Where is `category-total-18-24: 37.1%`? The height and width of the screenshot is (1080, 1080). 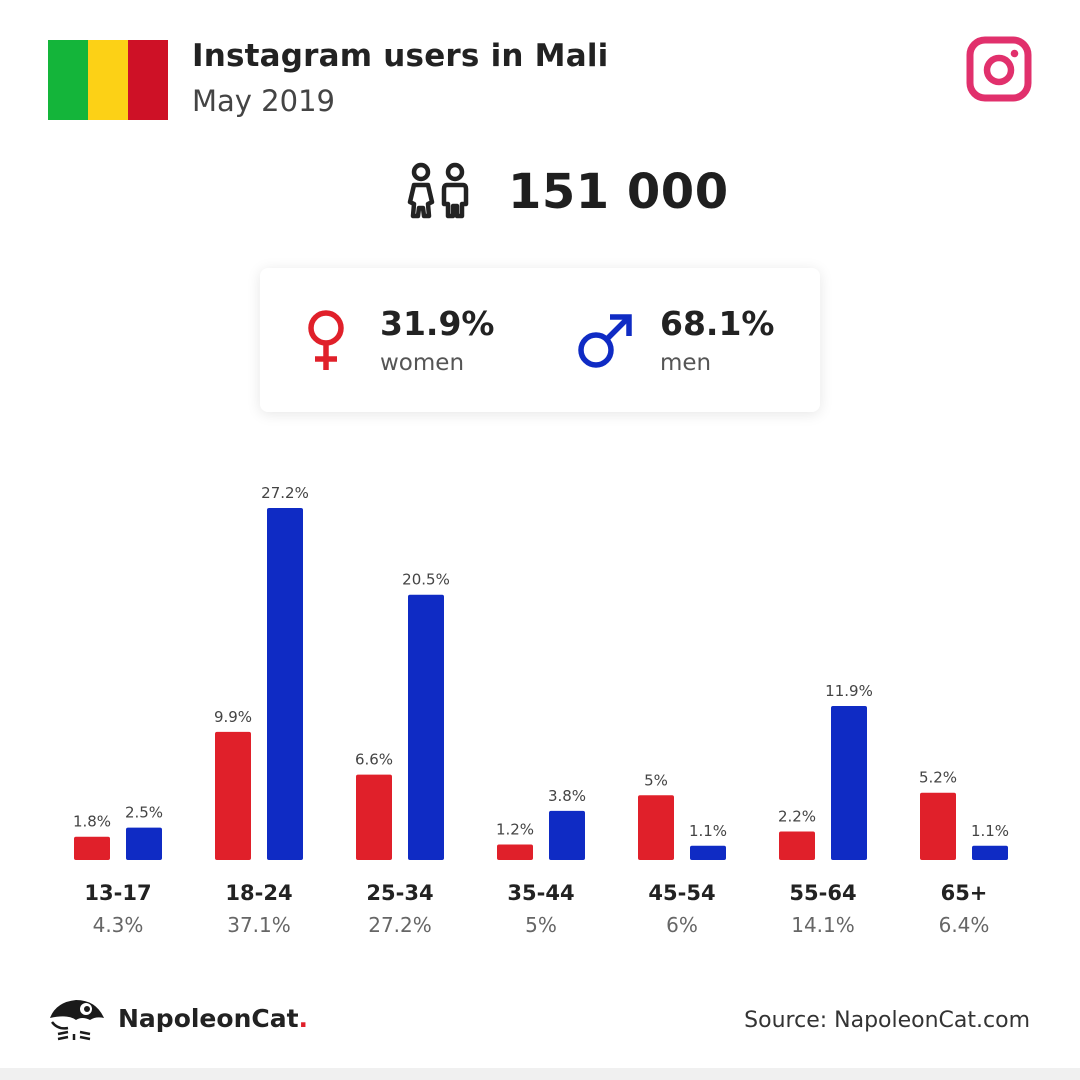
category-total-18-24: 37.1% is located at coordinates (259, 925).